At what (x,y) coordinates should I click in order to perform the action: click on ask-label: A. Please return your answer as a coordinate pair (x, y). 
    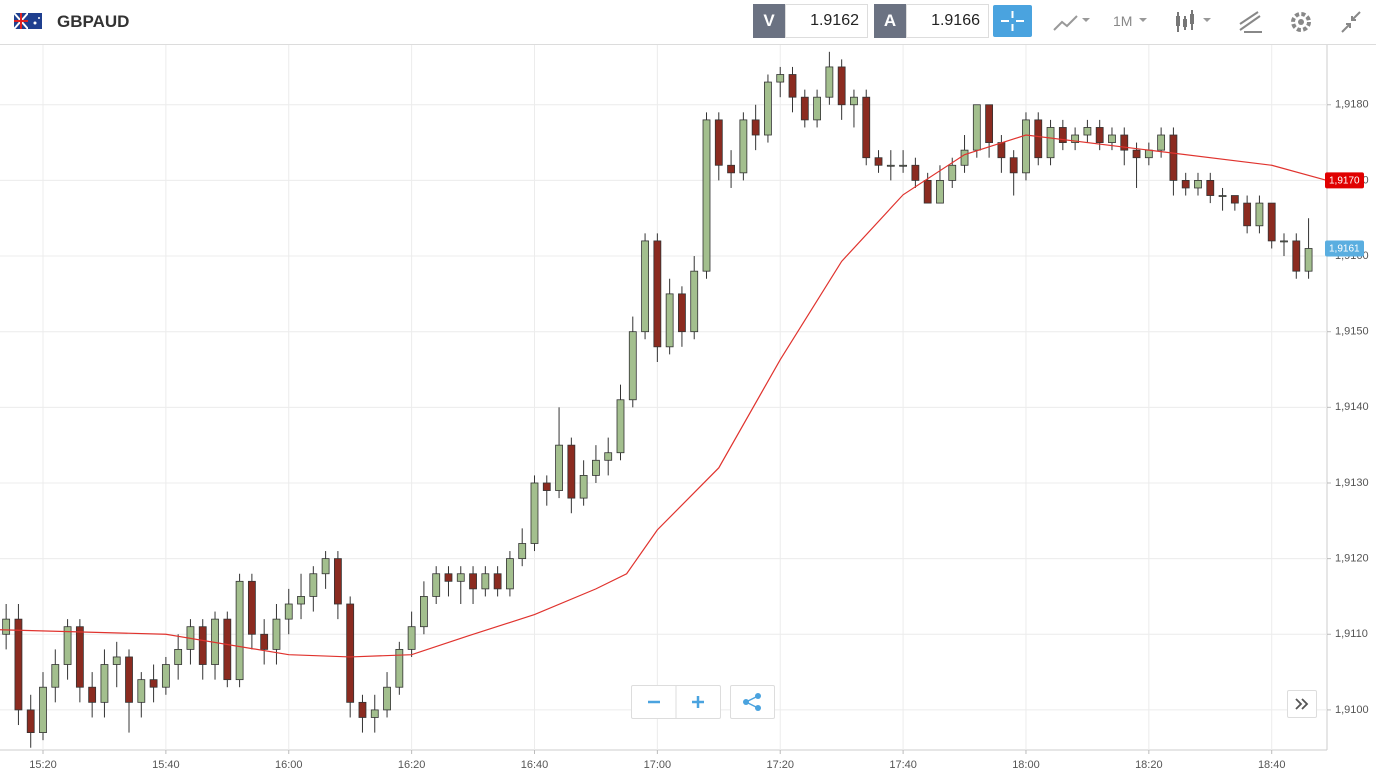
    Looking at the image, I should click on (890, 21).